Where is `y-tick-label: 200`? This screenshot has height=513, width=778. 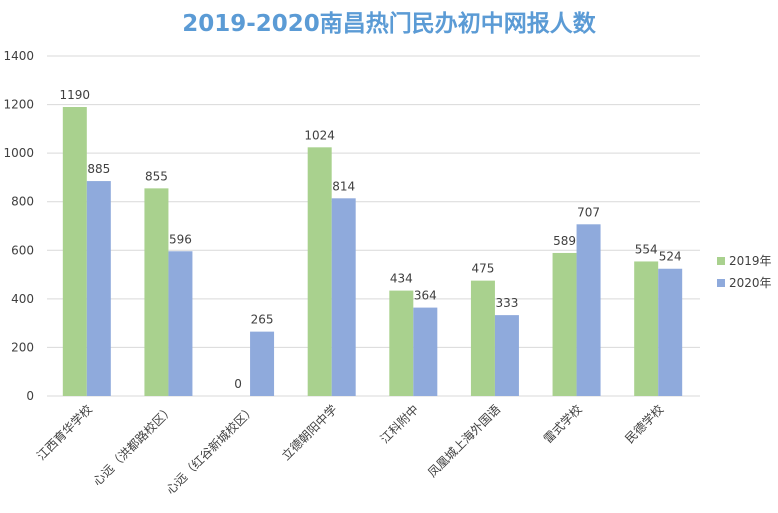 y-tick-label: 200 is located at coordinates (22, 347).